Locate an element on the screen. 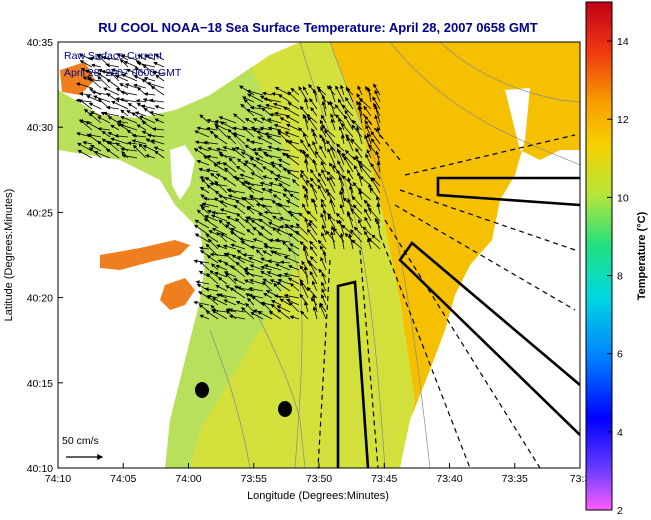 The image size is (651, 520). x-tick-label: 73:3 is located at coordinates (580, 479).